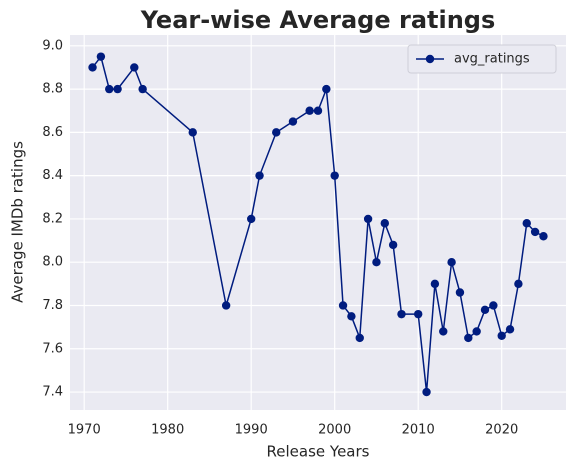 The image size is (577, 471). Describe the element at coordinates (52, 305) in the screenshot. I see `y-tick-label: 7.8` at that location.